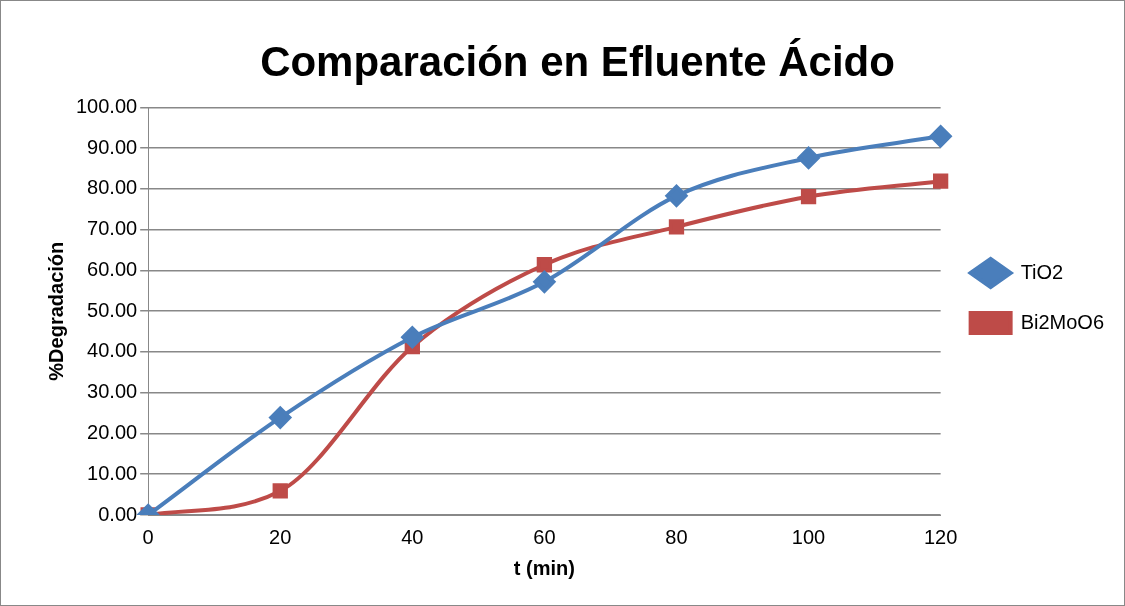 This screenshot has width=1125, height=606. What do you see at coordinates (1042, 271) in the screenshot?
I see `legend-label: TiO2` at bounding box center [1042, 271].